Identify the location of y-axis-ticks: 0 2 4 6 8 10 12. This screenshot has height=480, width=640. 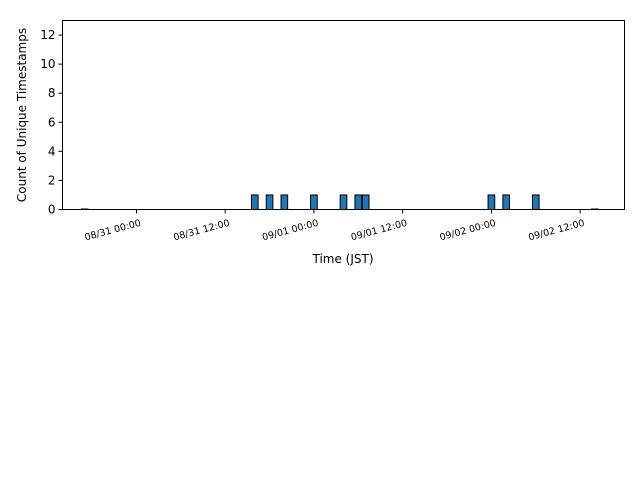
(51, 122).